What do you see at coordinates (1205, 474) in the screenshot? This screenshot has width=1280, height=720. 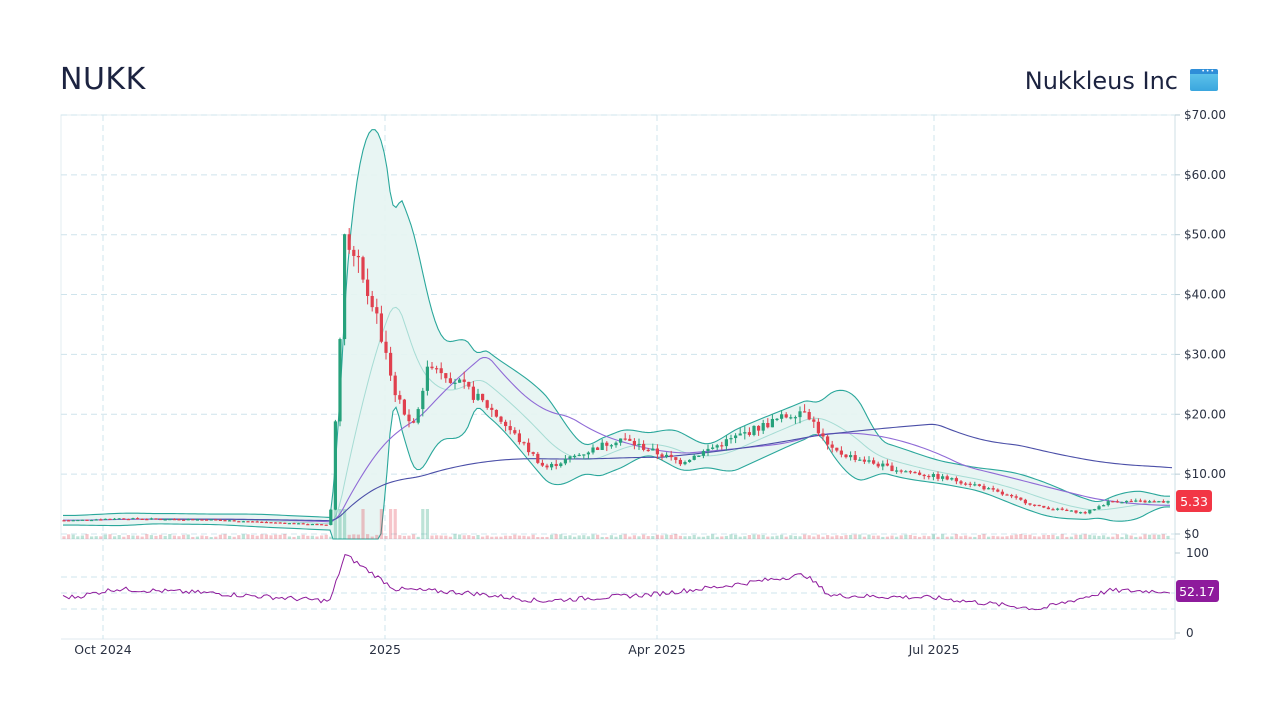 I see `svg-text: $10.00` at bounding box center [1205, 474].